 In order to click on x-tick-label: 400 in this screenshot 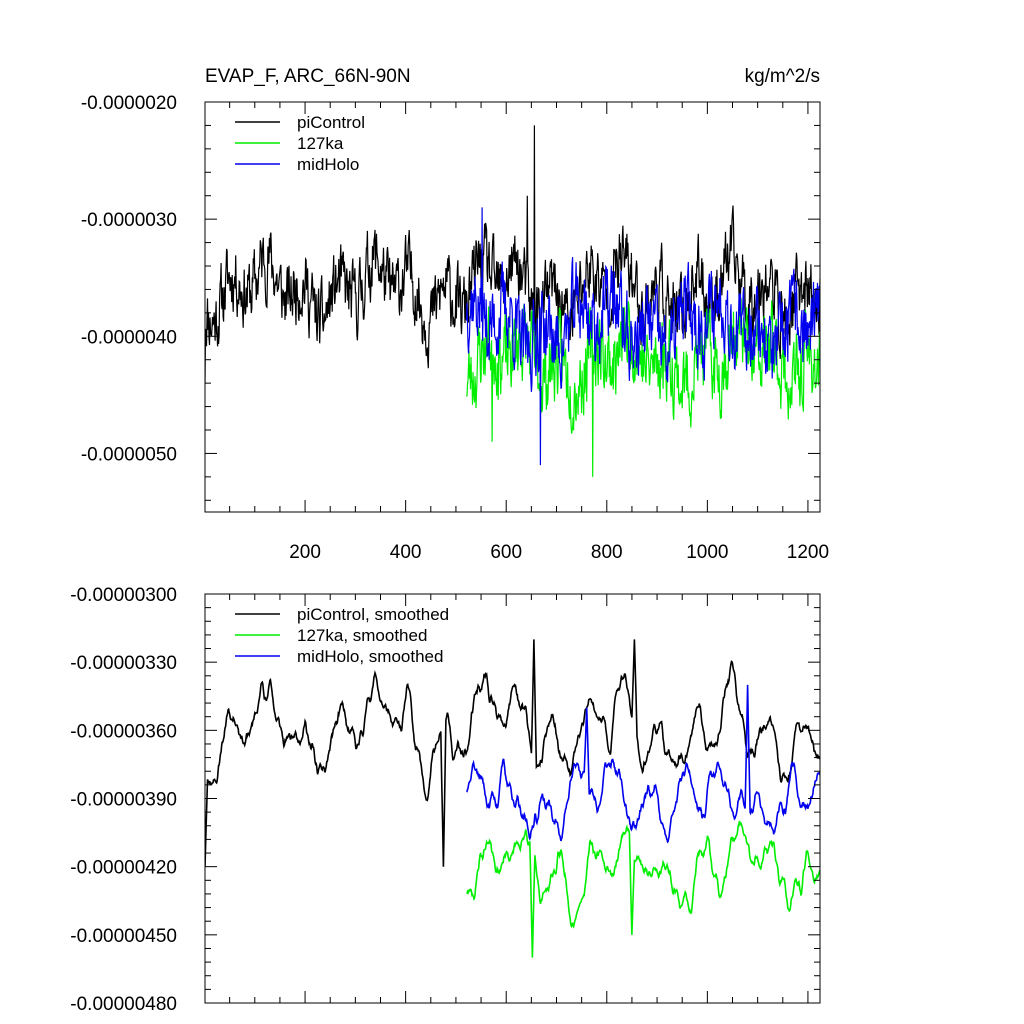, I will do `click(406, 552)`.